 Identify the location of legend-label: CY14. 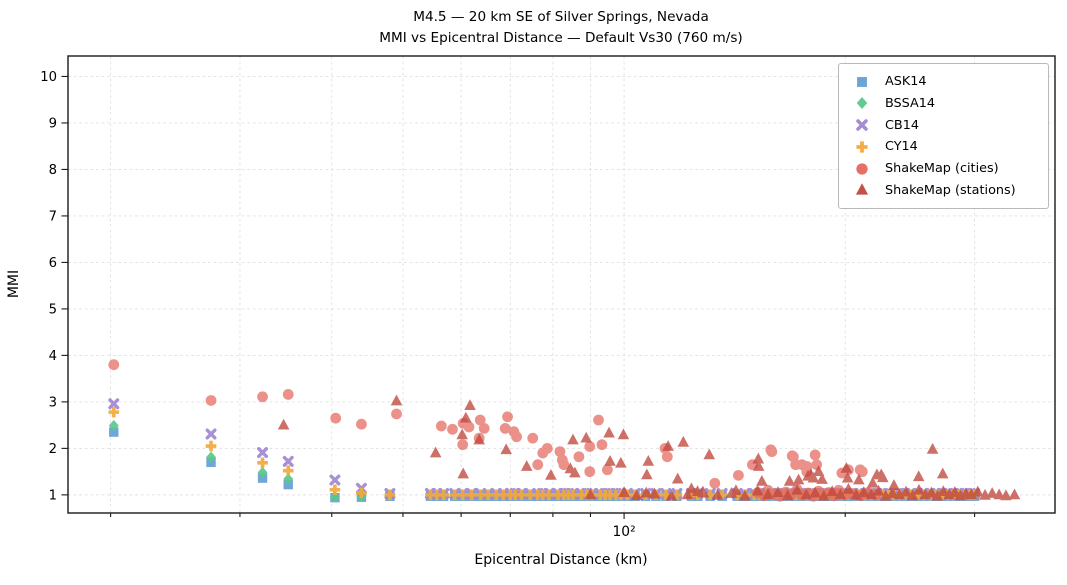
(901, 147).